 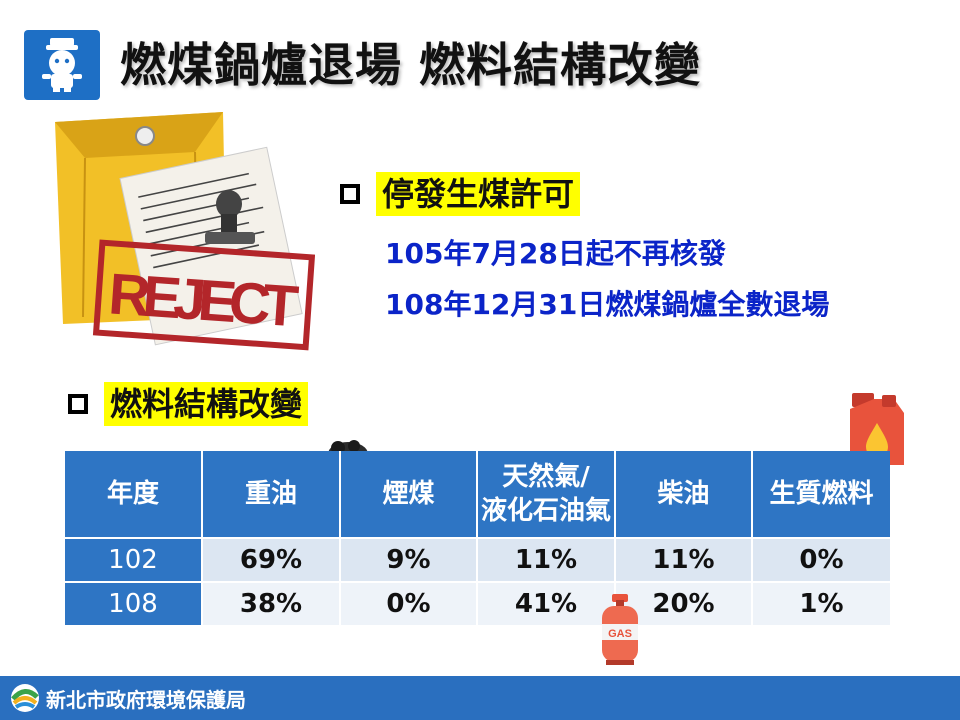 I want to click on heading-fuel-structure: 燃料結構改變, so click(x=206, y=404).